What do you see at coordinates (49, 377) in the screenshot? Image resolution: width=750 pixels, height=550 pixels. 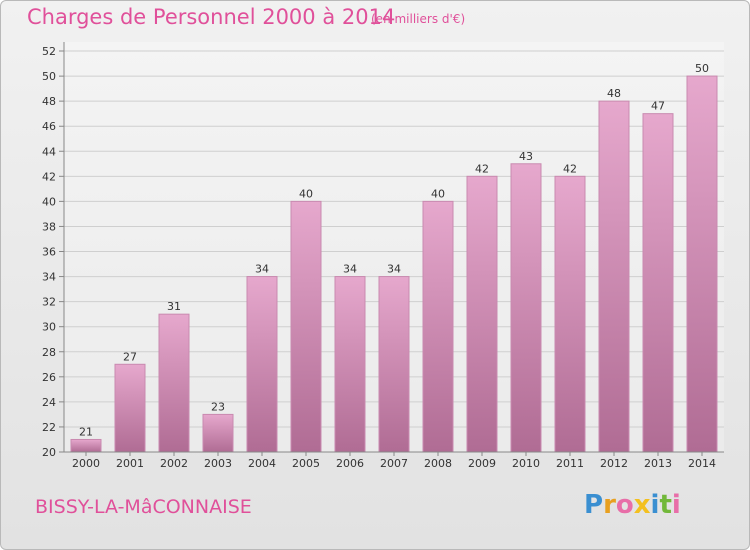 I see `y-tick-label: 26` at bounding box center [49, 377].